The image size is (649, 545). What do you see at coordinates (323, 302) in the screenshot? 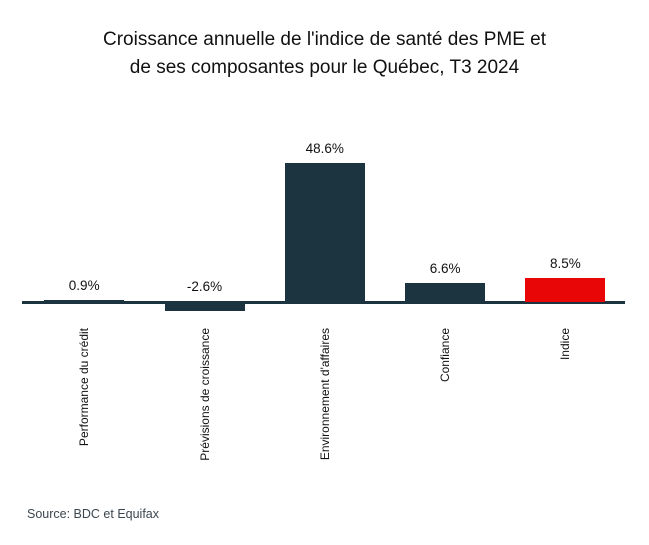
I see `x-axis-line` at bounding box center [323, 302].